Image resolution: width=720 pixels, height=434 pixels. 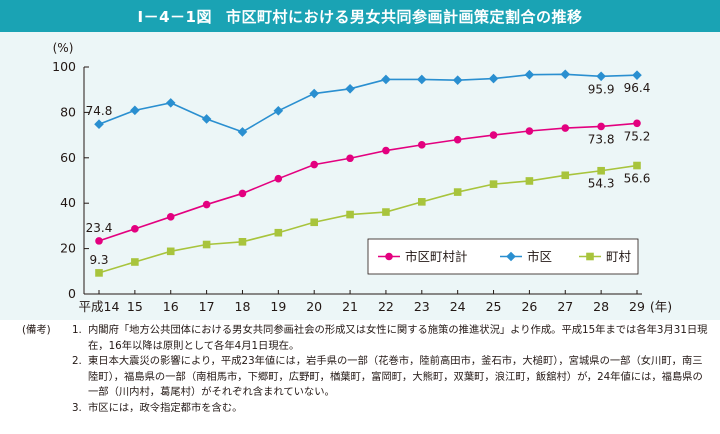 What do you see at coordinates (174, 16) in the screenshot?
I see `figure-number: I－4－1図` at bounding box center [174, 16].